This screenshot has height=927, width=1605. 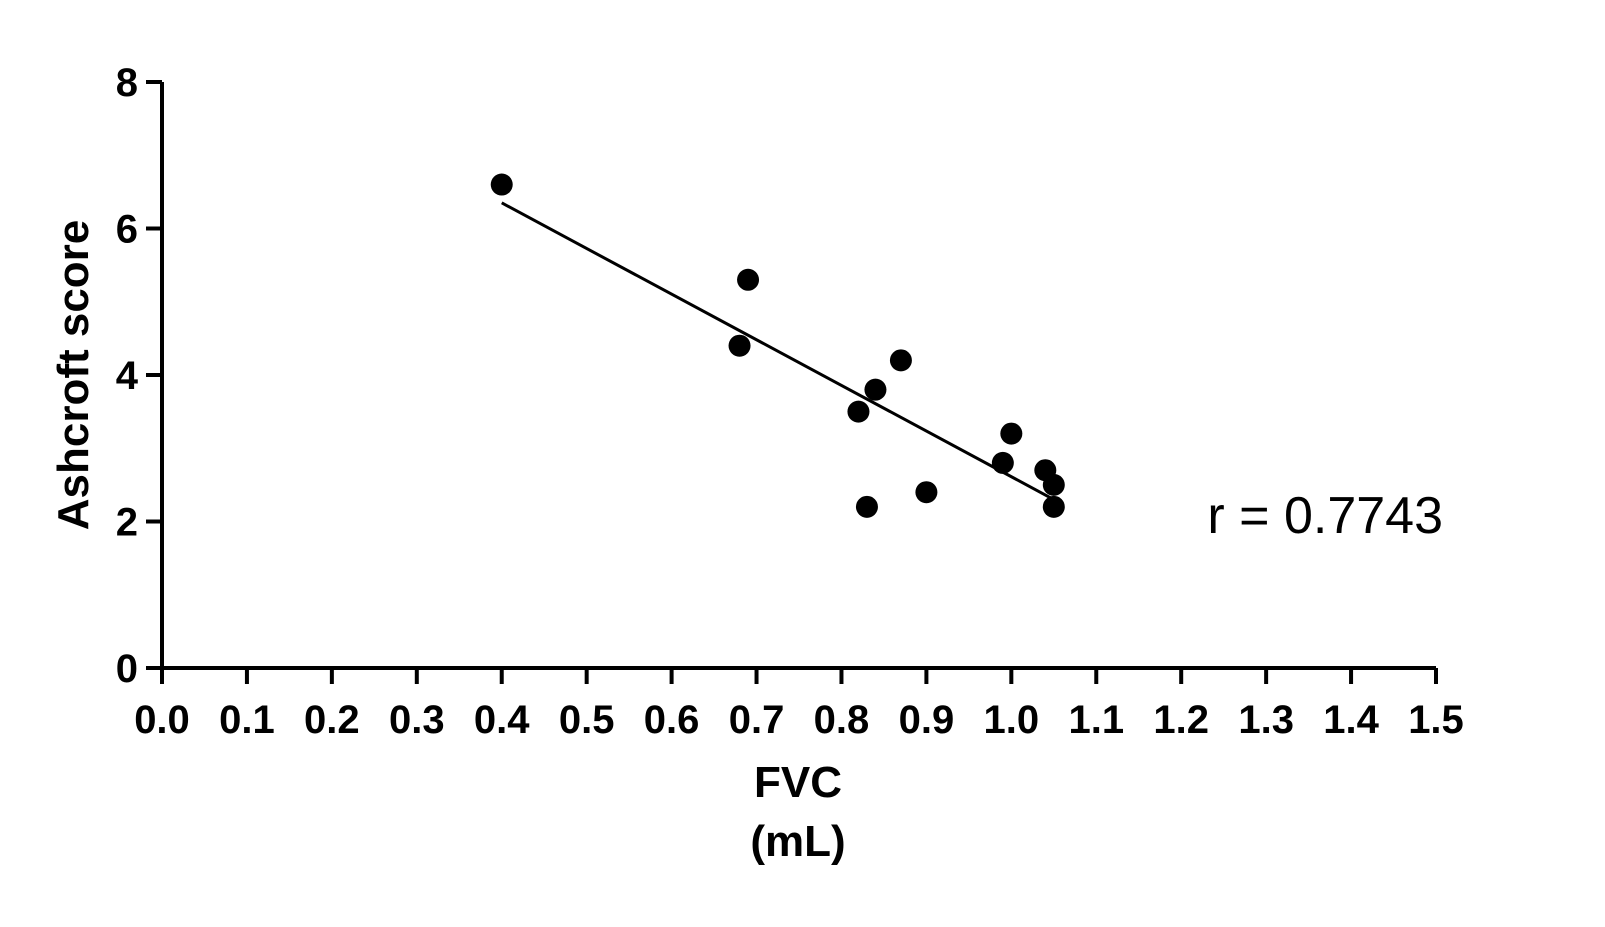 I want to click on x-tick-label: 0.6, so click(x=672, y=720).